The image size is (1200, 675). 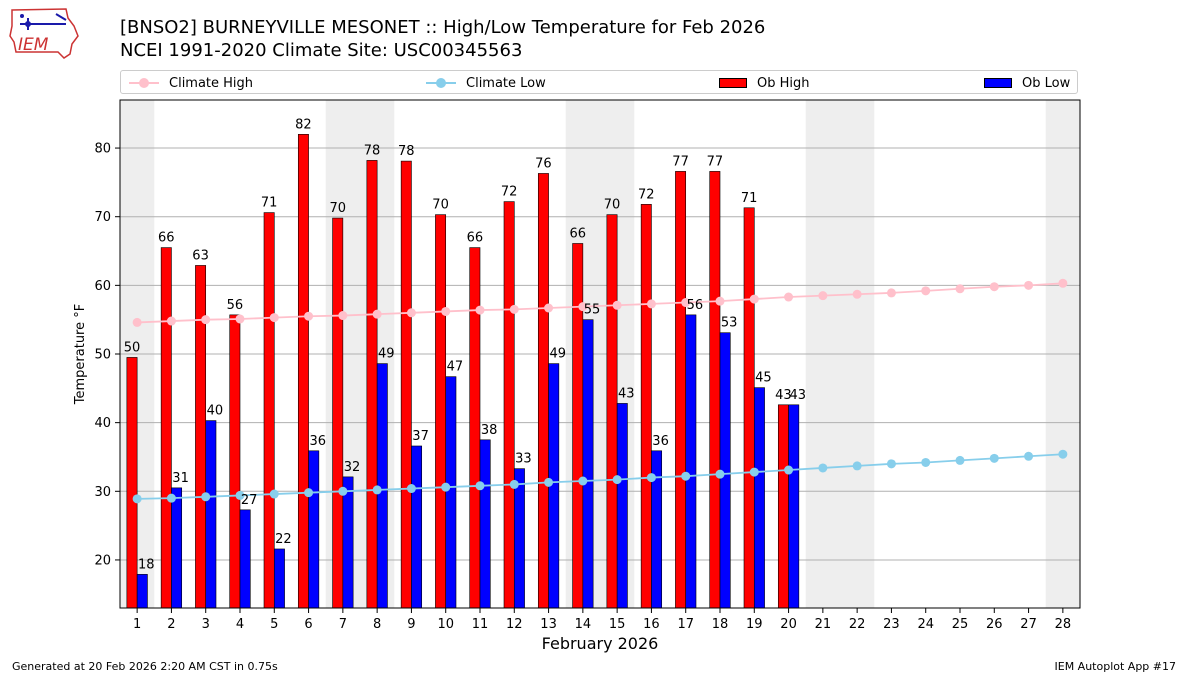 What do you see at coordinates (733, 83) in the screenshot?
I see `legend-ob-high-swatch` at bounding box center [733, 83].